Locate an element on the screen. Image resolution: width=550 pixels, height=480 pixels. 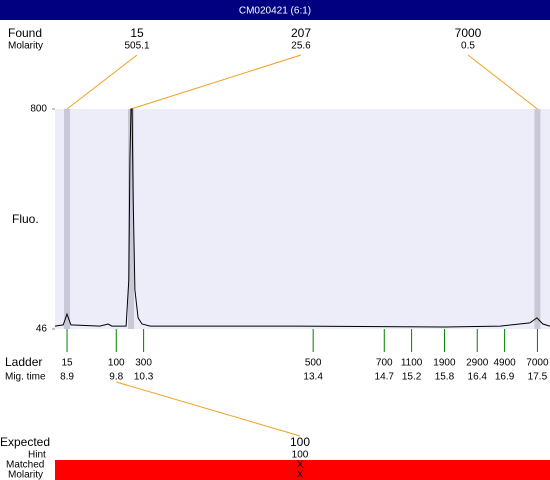
hint-value: 100 is located at coordinates (300, 455).